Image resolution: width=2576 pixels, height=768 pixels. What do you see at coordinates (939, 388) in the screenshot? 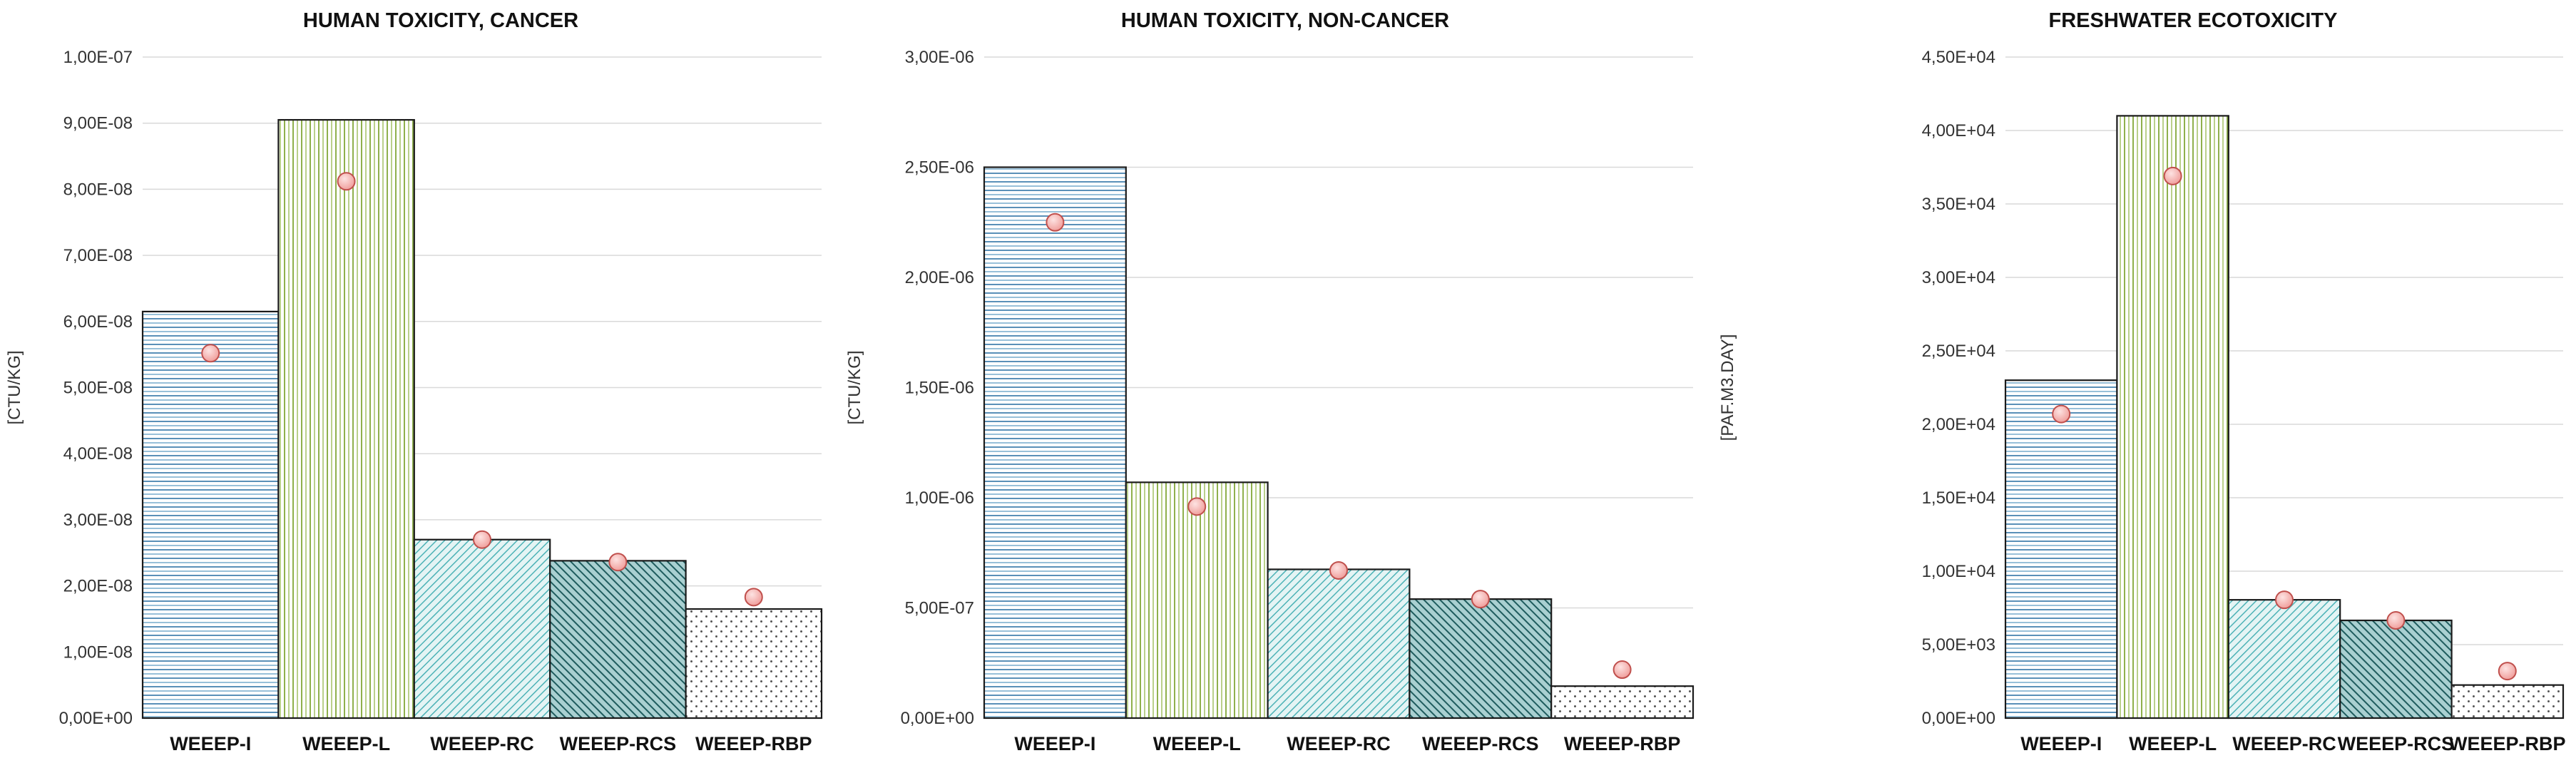
I see `y-tick-label: 1,50E-06` at bounding box center [939, 388].